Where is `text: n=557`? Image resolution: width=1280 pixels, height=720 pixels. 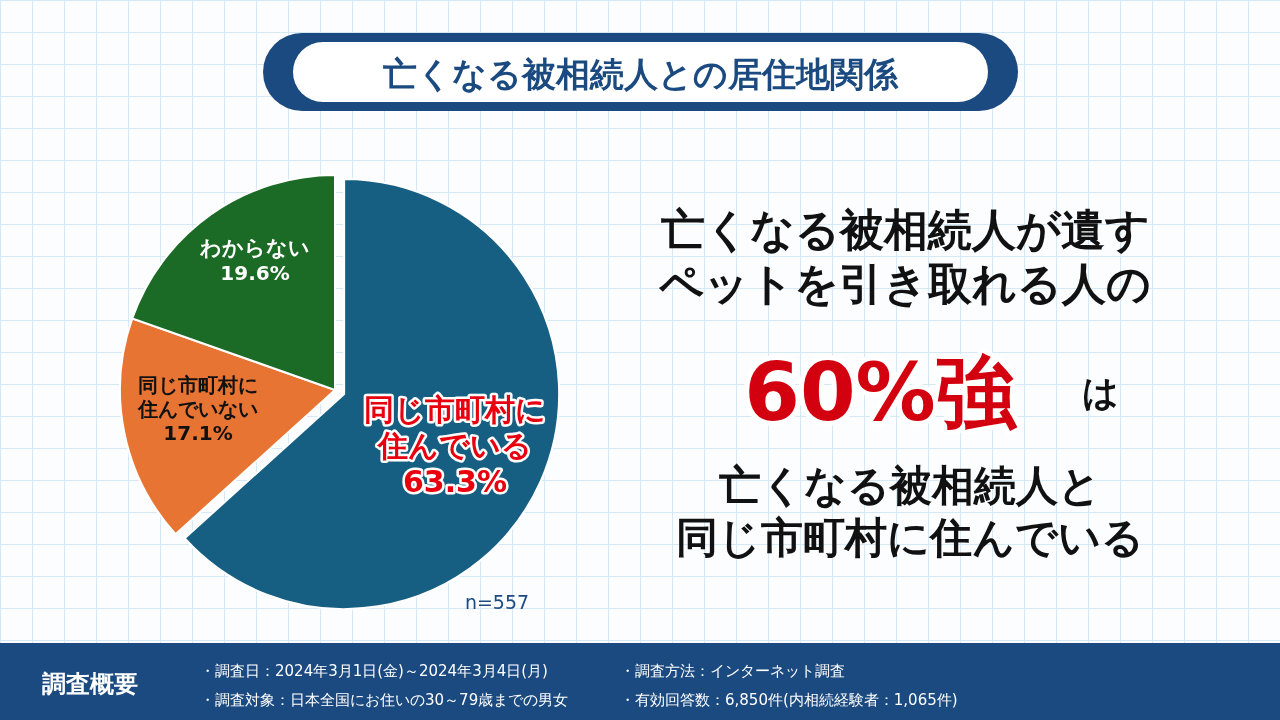
text: n=557 is located at coordinates (497, 602).